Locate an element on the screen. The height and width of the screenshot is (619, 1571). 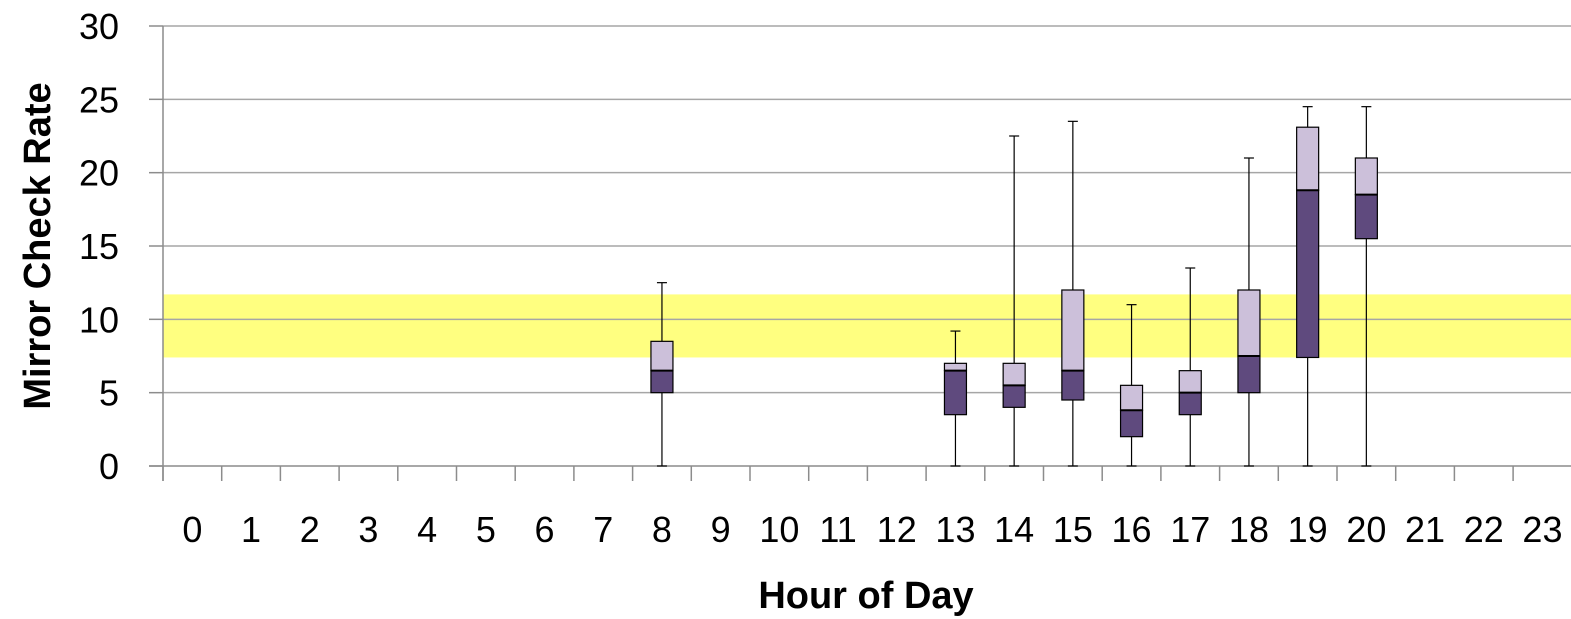
x-tick-label-21: 21 is located at coordinates (1425, 529).